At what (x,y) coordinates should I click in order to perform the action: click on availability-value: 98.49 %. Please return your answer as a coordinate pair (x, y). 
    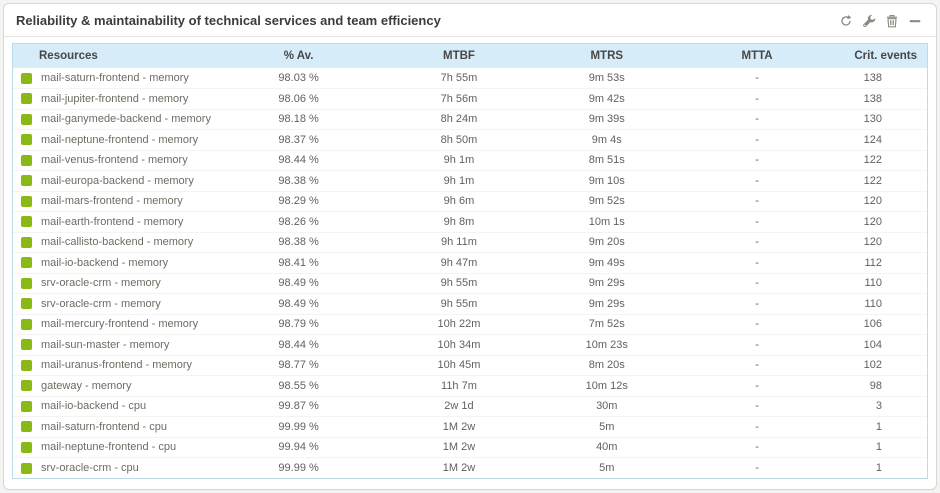
    Looking at the image, I should click on (298, 283).